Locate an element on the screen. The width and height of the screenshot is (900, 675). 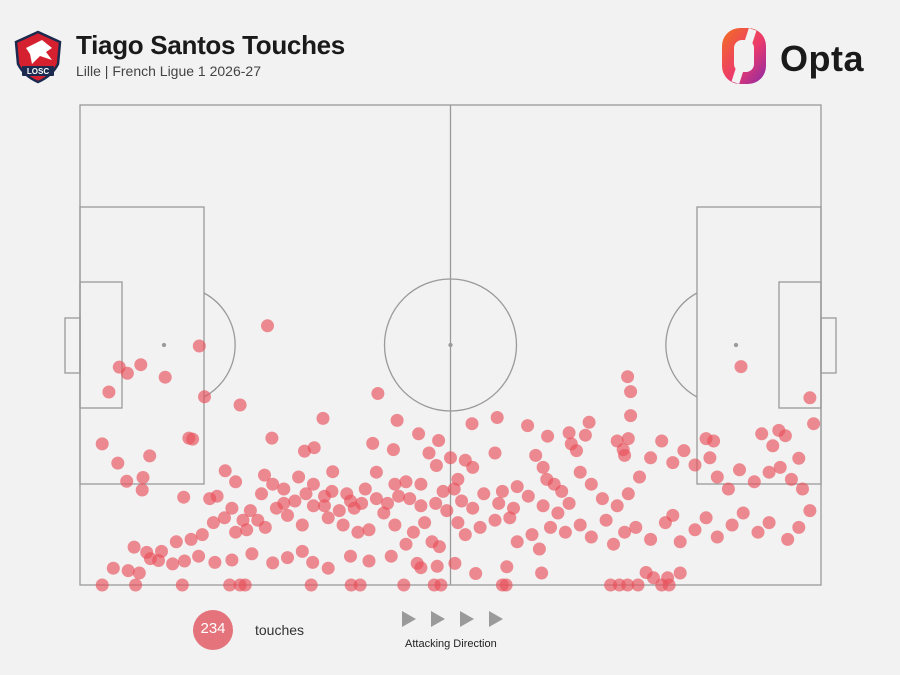
chart-subtitle: Lille | French Ligue 1 2026-27 is located at coordinates (168, 71).